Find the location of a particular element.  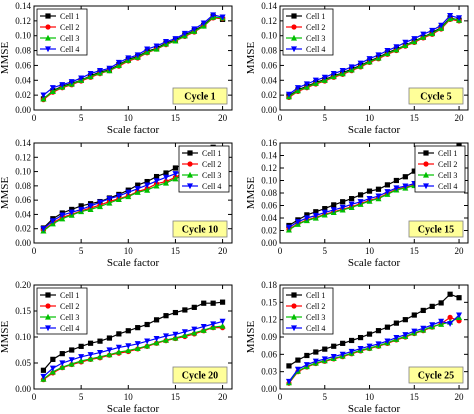

y-tick-label: 0.20 is located at coordinates (23, 285).